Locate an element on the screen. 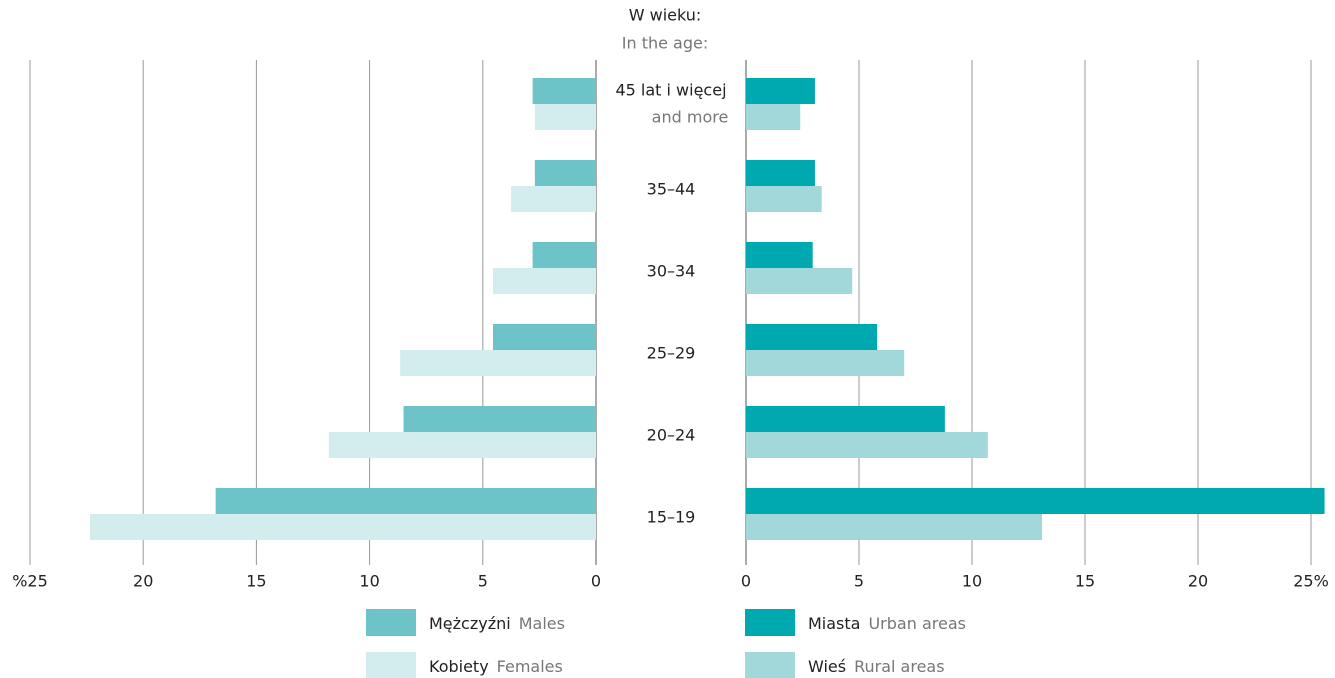  legend-label: Miasta Urban areas is located at coordinates (887, 623).